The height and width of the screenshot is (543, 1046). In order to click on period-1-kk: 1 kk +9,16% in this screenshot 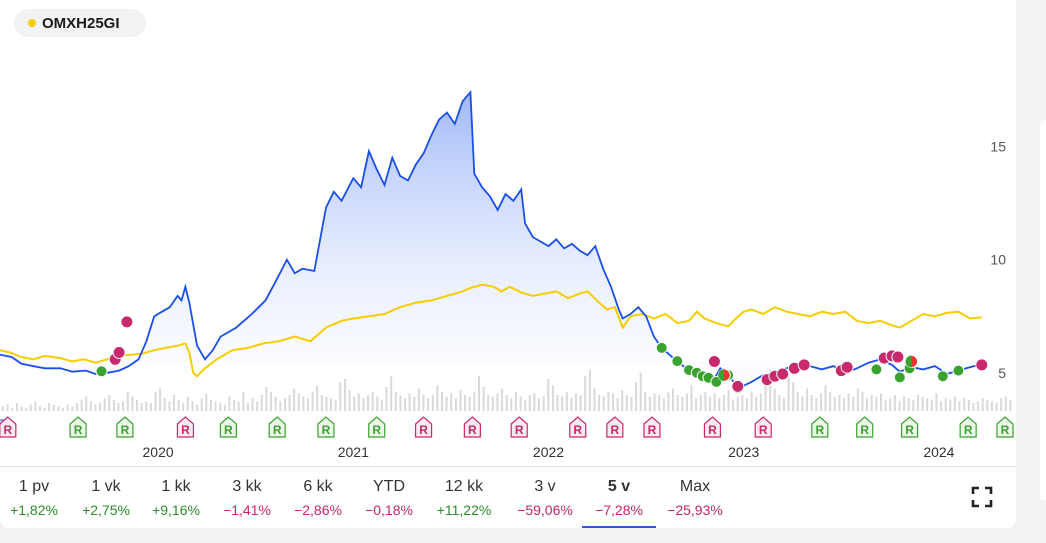, I will do `click(176, 498)`.